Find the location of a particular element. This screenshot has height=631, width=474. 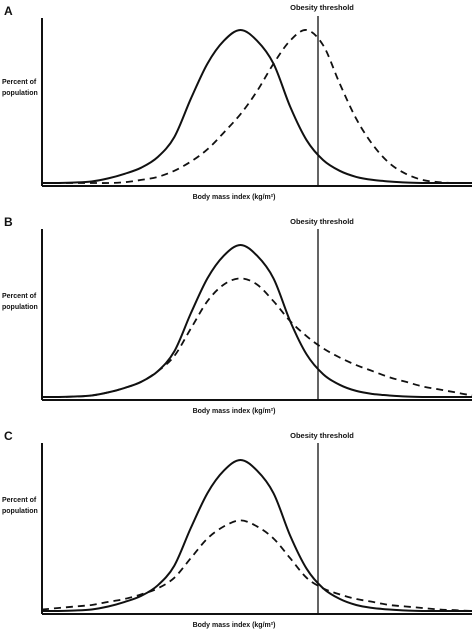

panel-letter: A is located at coordinates (8, 11).